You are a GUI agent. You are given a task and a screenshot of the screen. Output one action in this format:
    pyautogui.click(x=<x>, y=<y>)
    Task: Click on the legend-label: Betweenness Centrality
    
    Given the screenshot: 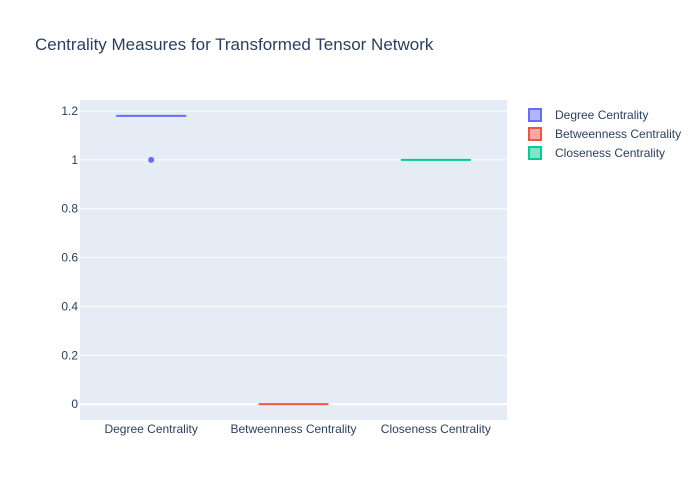 What is the action you would take?
    pyautogui.click(x=618, y=134)
    